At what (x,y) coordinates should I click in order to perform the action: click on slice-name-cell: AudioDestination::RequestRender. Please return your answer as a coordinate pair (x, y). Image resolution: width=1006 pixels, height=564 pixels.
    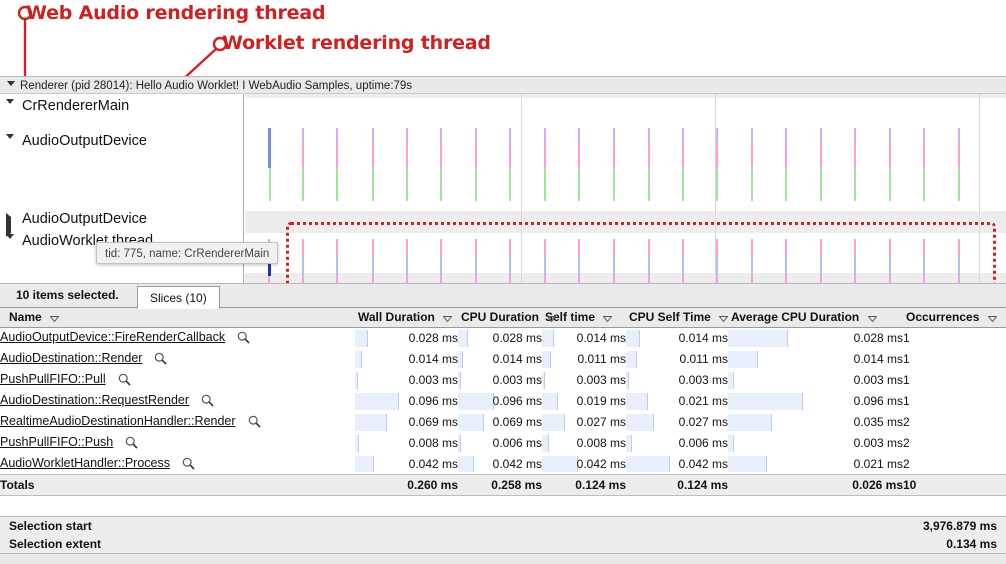
    Looking at the image, I should click on (177, 401).